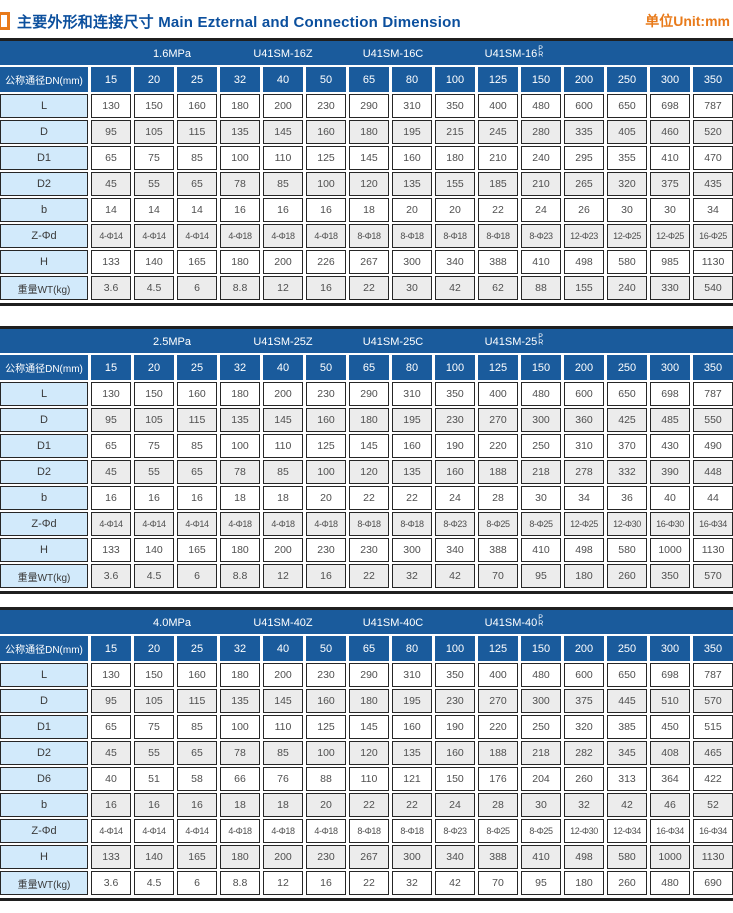 The image size is (733, 913). I want to click on pr-top: P, so click(540, 618).